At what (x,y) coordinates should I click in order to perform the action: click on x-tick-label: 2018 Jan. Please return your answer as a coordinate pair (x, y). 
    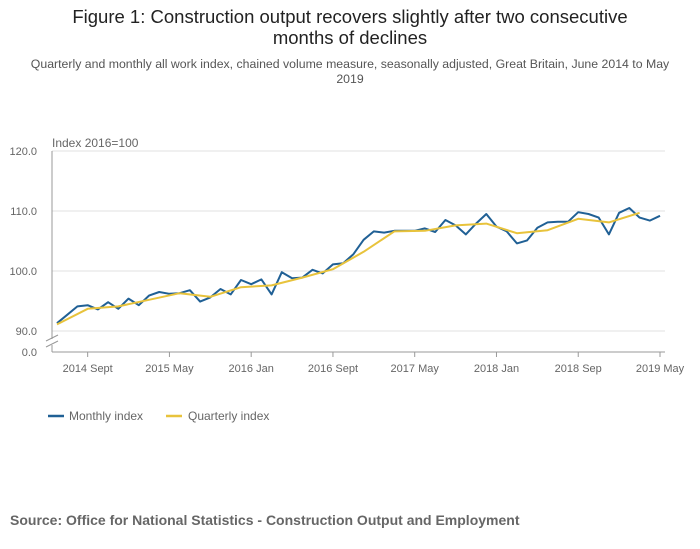
    Looking at the image, I should click on (496, 369).